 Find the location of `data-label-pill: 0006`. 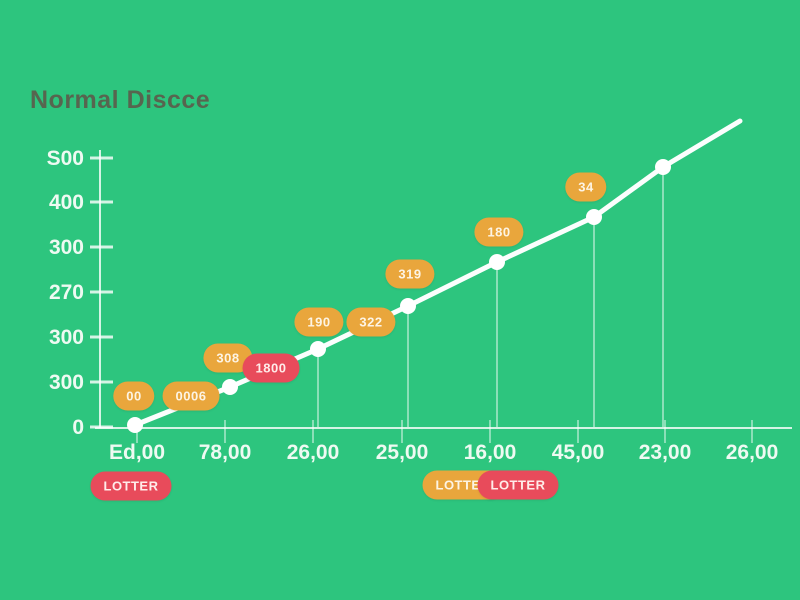

data-label-pill: 0006 is located at coordinates (191, 396).